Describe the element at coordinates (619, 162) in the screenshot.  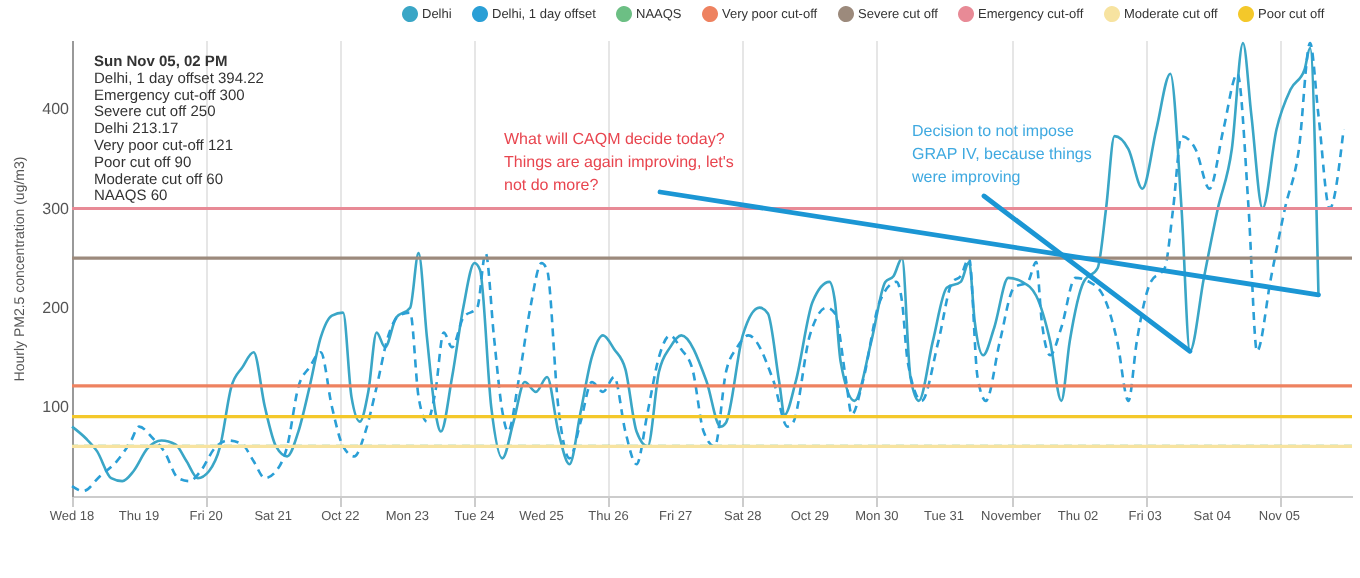
I see `annotation: What will CAQM decide today? Things are again improving, let's not do more?` at that location.